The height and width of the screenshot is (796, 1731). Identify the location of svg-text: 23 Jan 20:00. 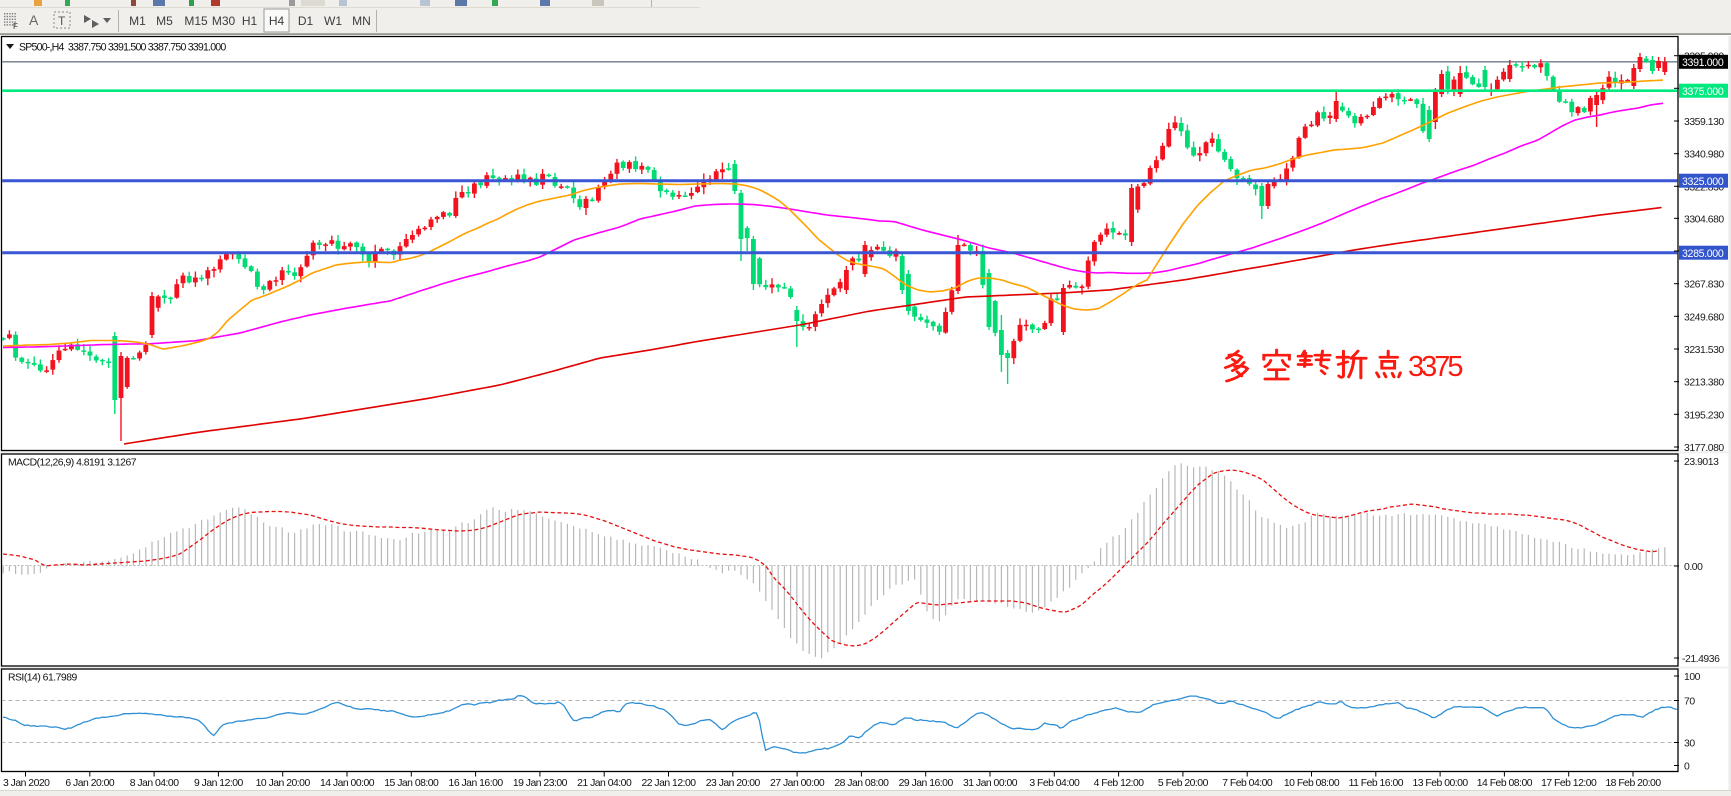
(733, 783).